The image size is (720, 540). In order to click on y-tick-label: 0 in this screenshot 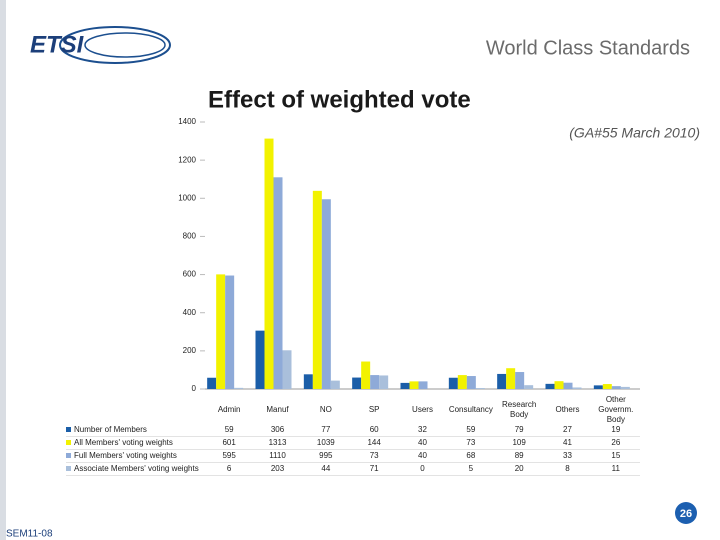, I will do `click(194, 388)`.